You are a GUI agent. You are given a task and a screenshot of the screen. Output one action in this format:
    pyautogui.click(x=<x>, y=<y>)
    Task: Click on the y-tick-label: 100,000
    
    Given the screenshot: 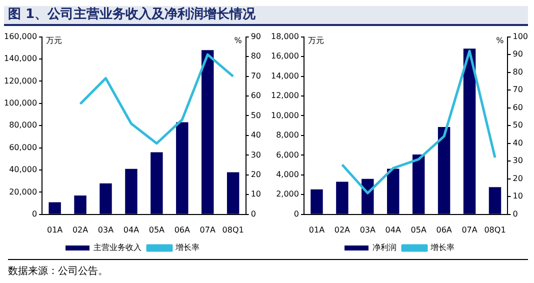 What is the action you would take?
    pyautogui.click(x=21, y=103)
    